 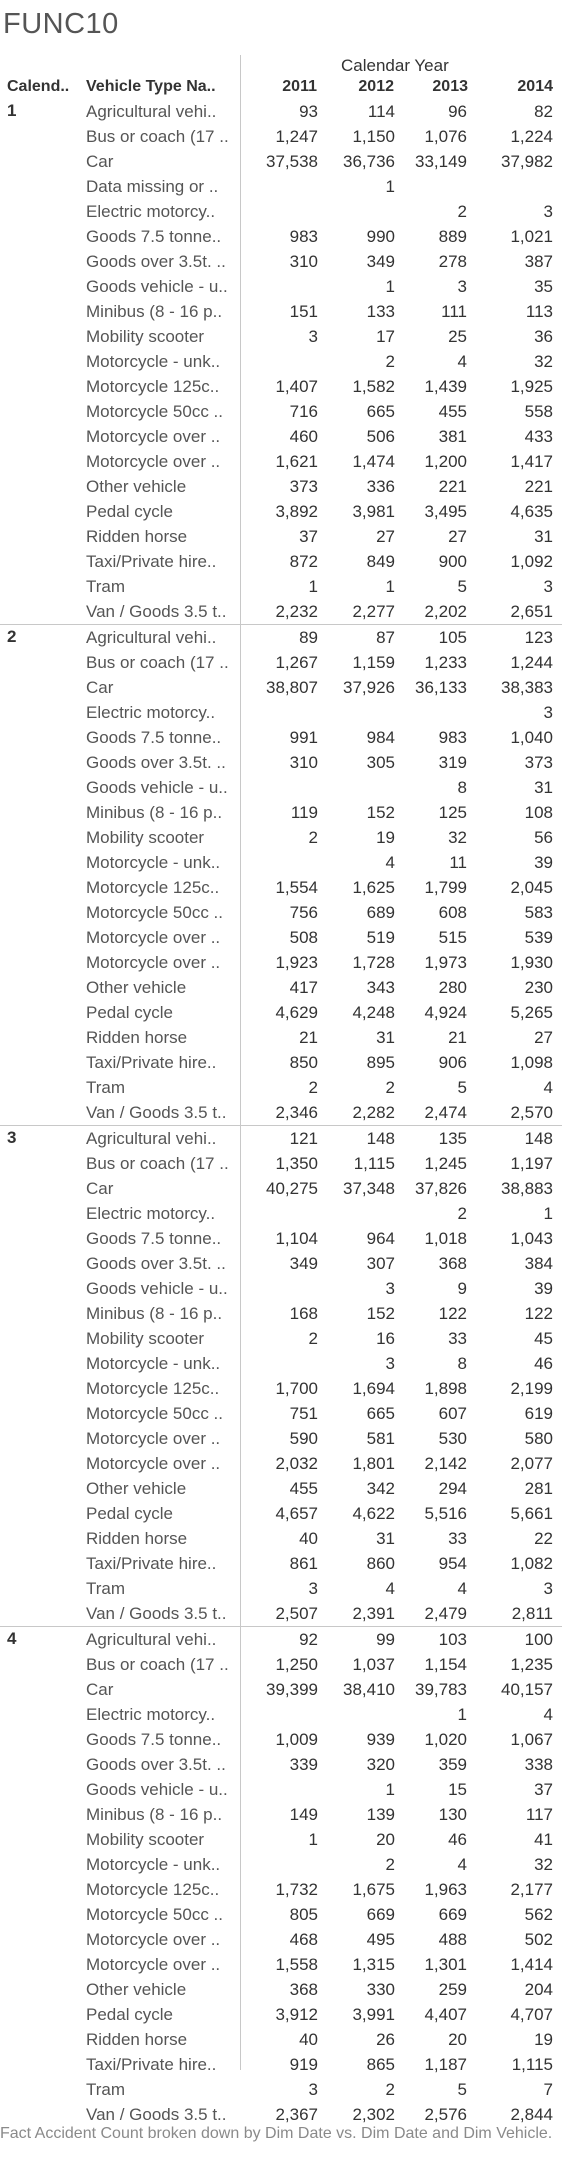 I want to click on count-cell: 1,245, so click(x=445, y=1163).